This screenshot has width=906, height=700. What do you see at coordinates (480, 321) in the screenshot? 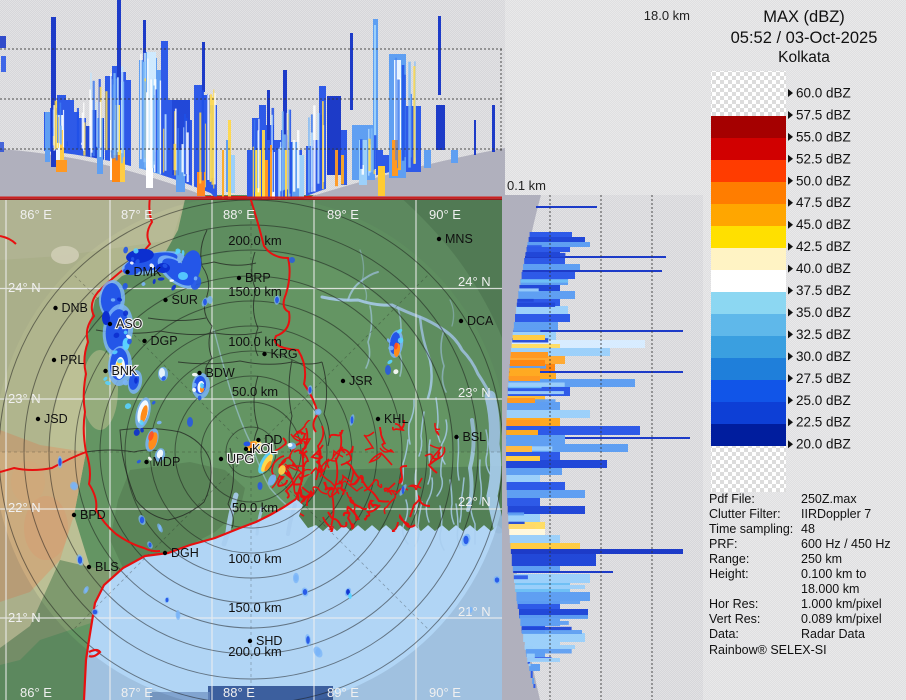
I see `svg-text: DCA` at bounding box center [480, 321].